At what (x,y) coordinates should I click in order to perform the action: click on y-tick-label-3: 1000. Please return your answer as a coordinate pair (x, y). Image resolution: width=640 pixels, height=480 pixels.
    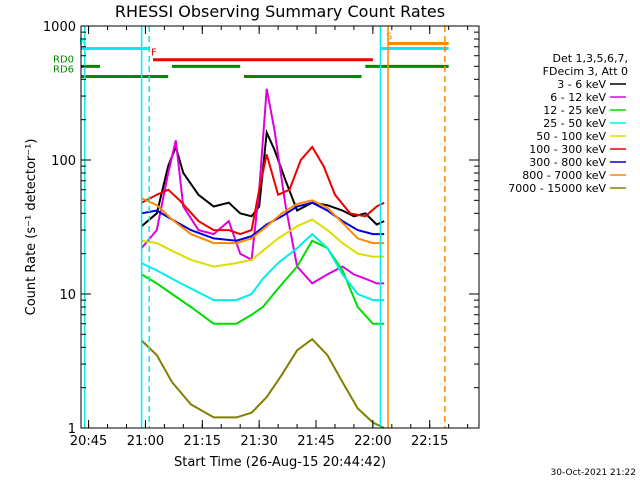
    Looking at the image, I should click on (59, 27).